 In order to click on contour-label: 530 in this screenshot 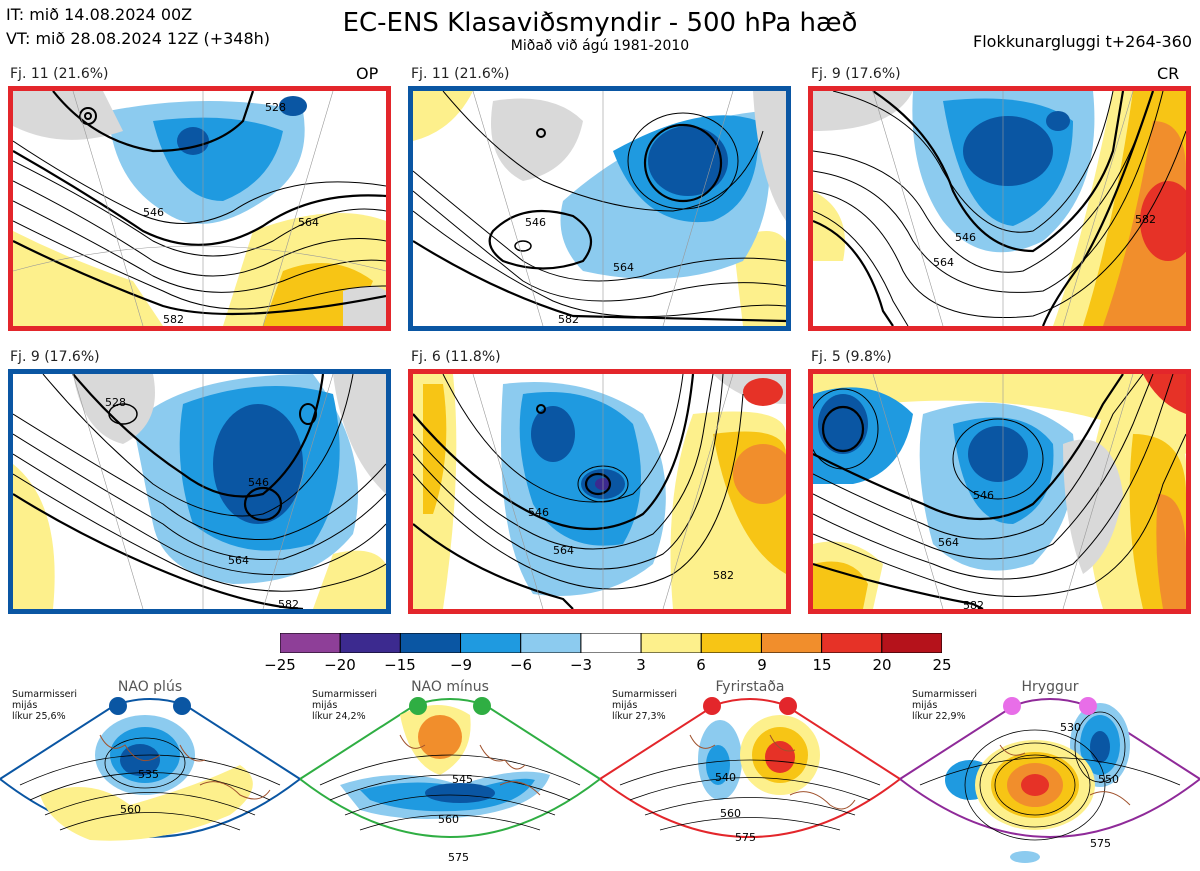, I will do `click(1070, 727)`.